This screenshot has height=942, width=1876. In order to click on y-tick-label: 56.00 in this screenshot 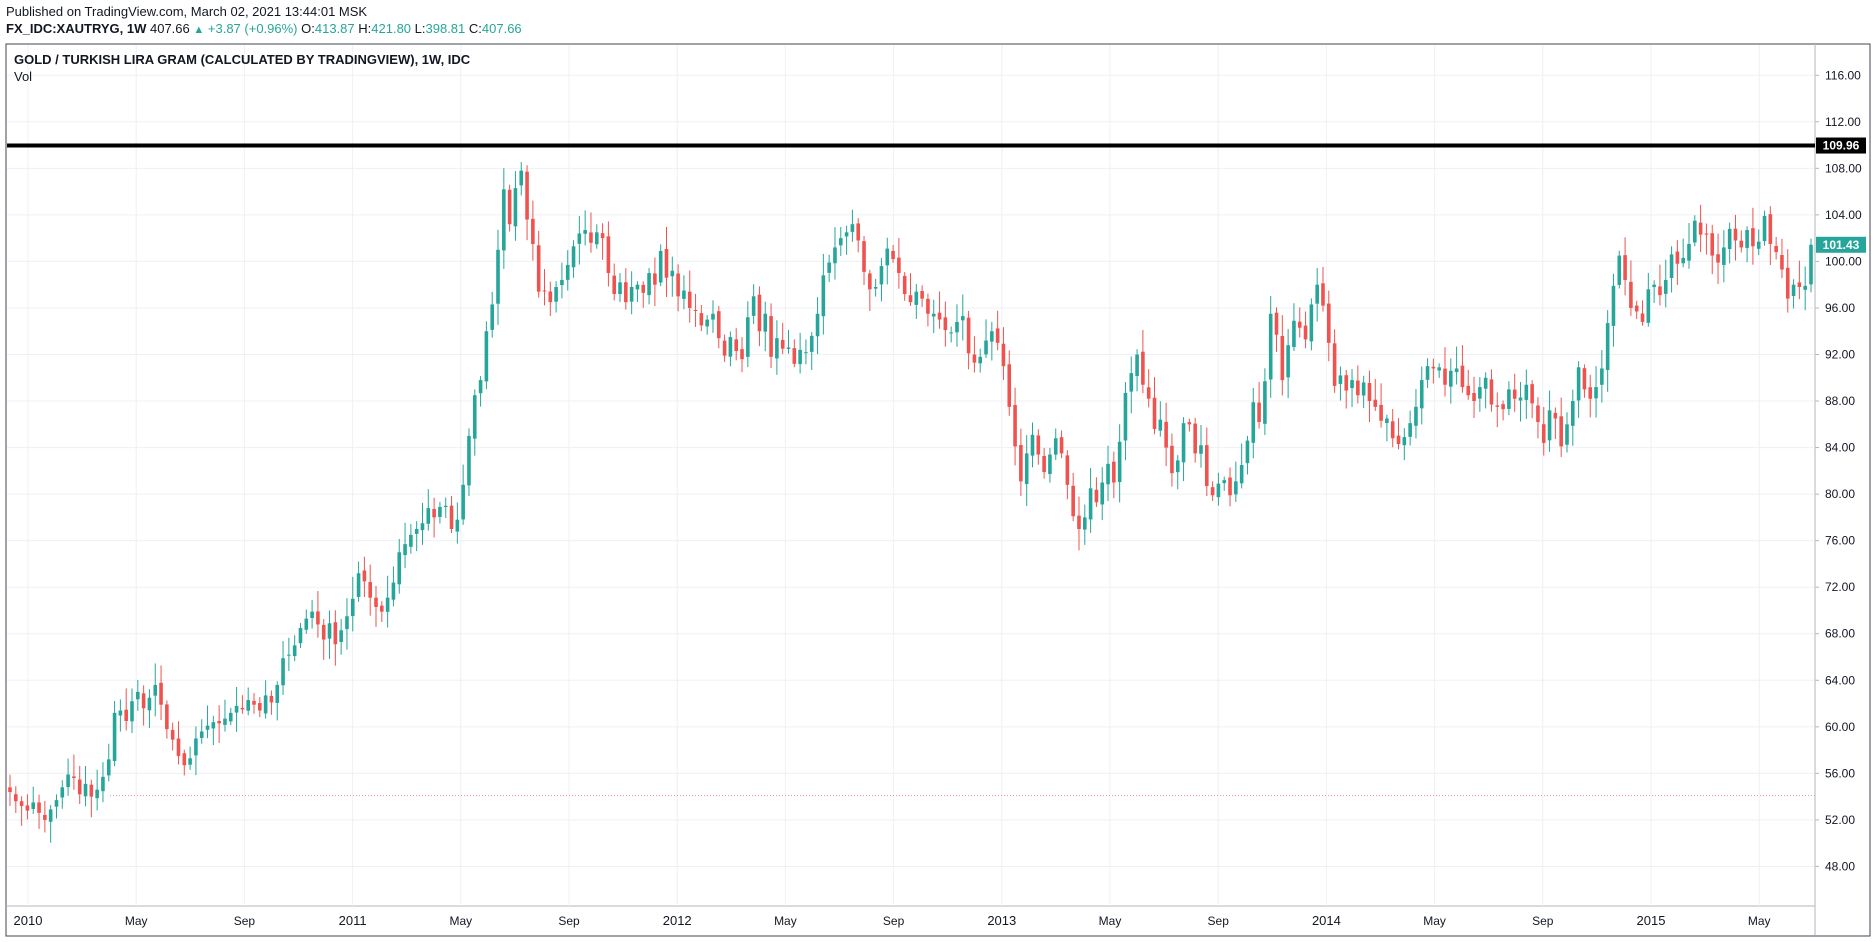, I will do `click(1840, 773)`.